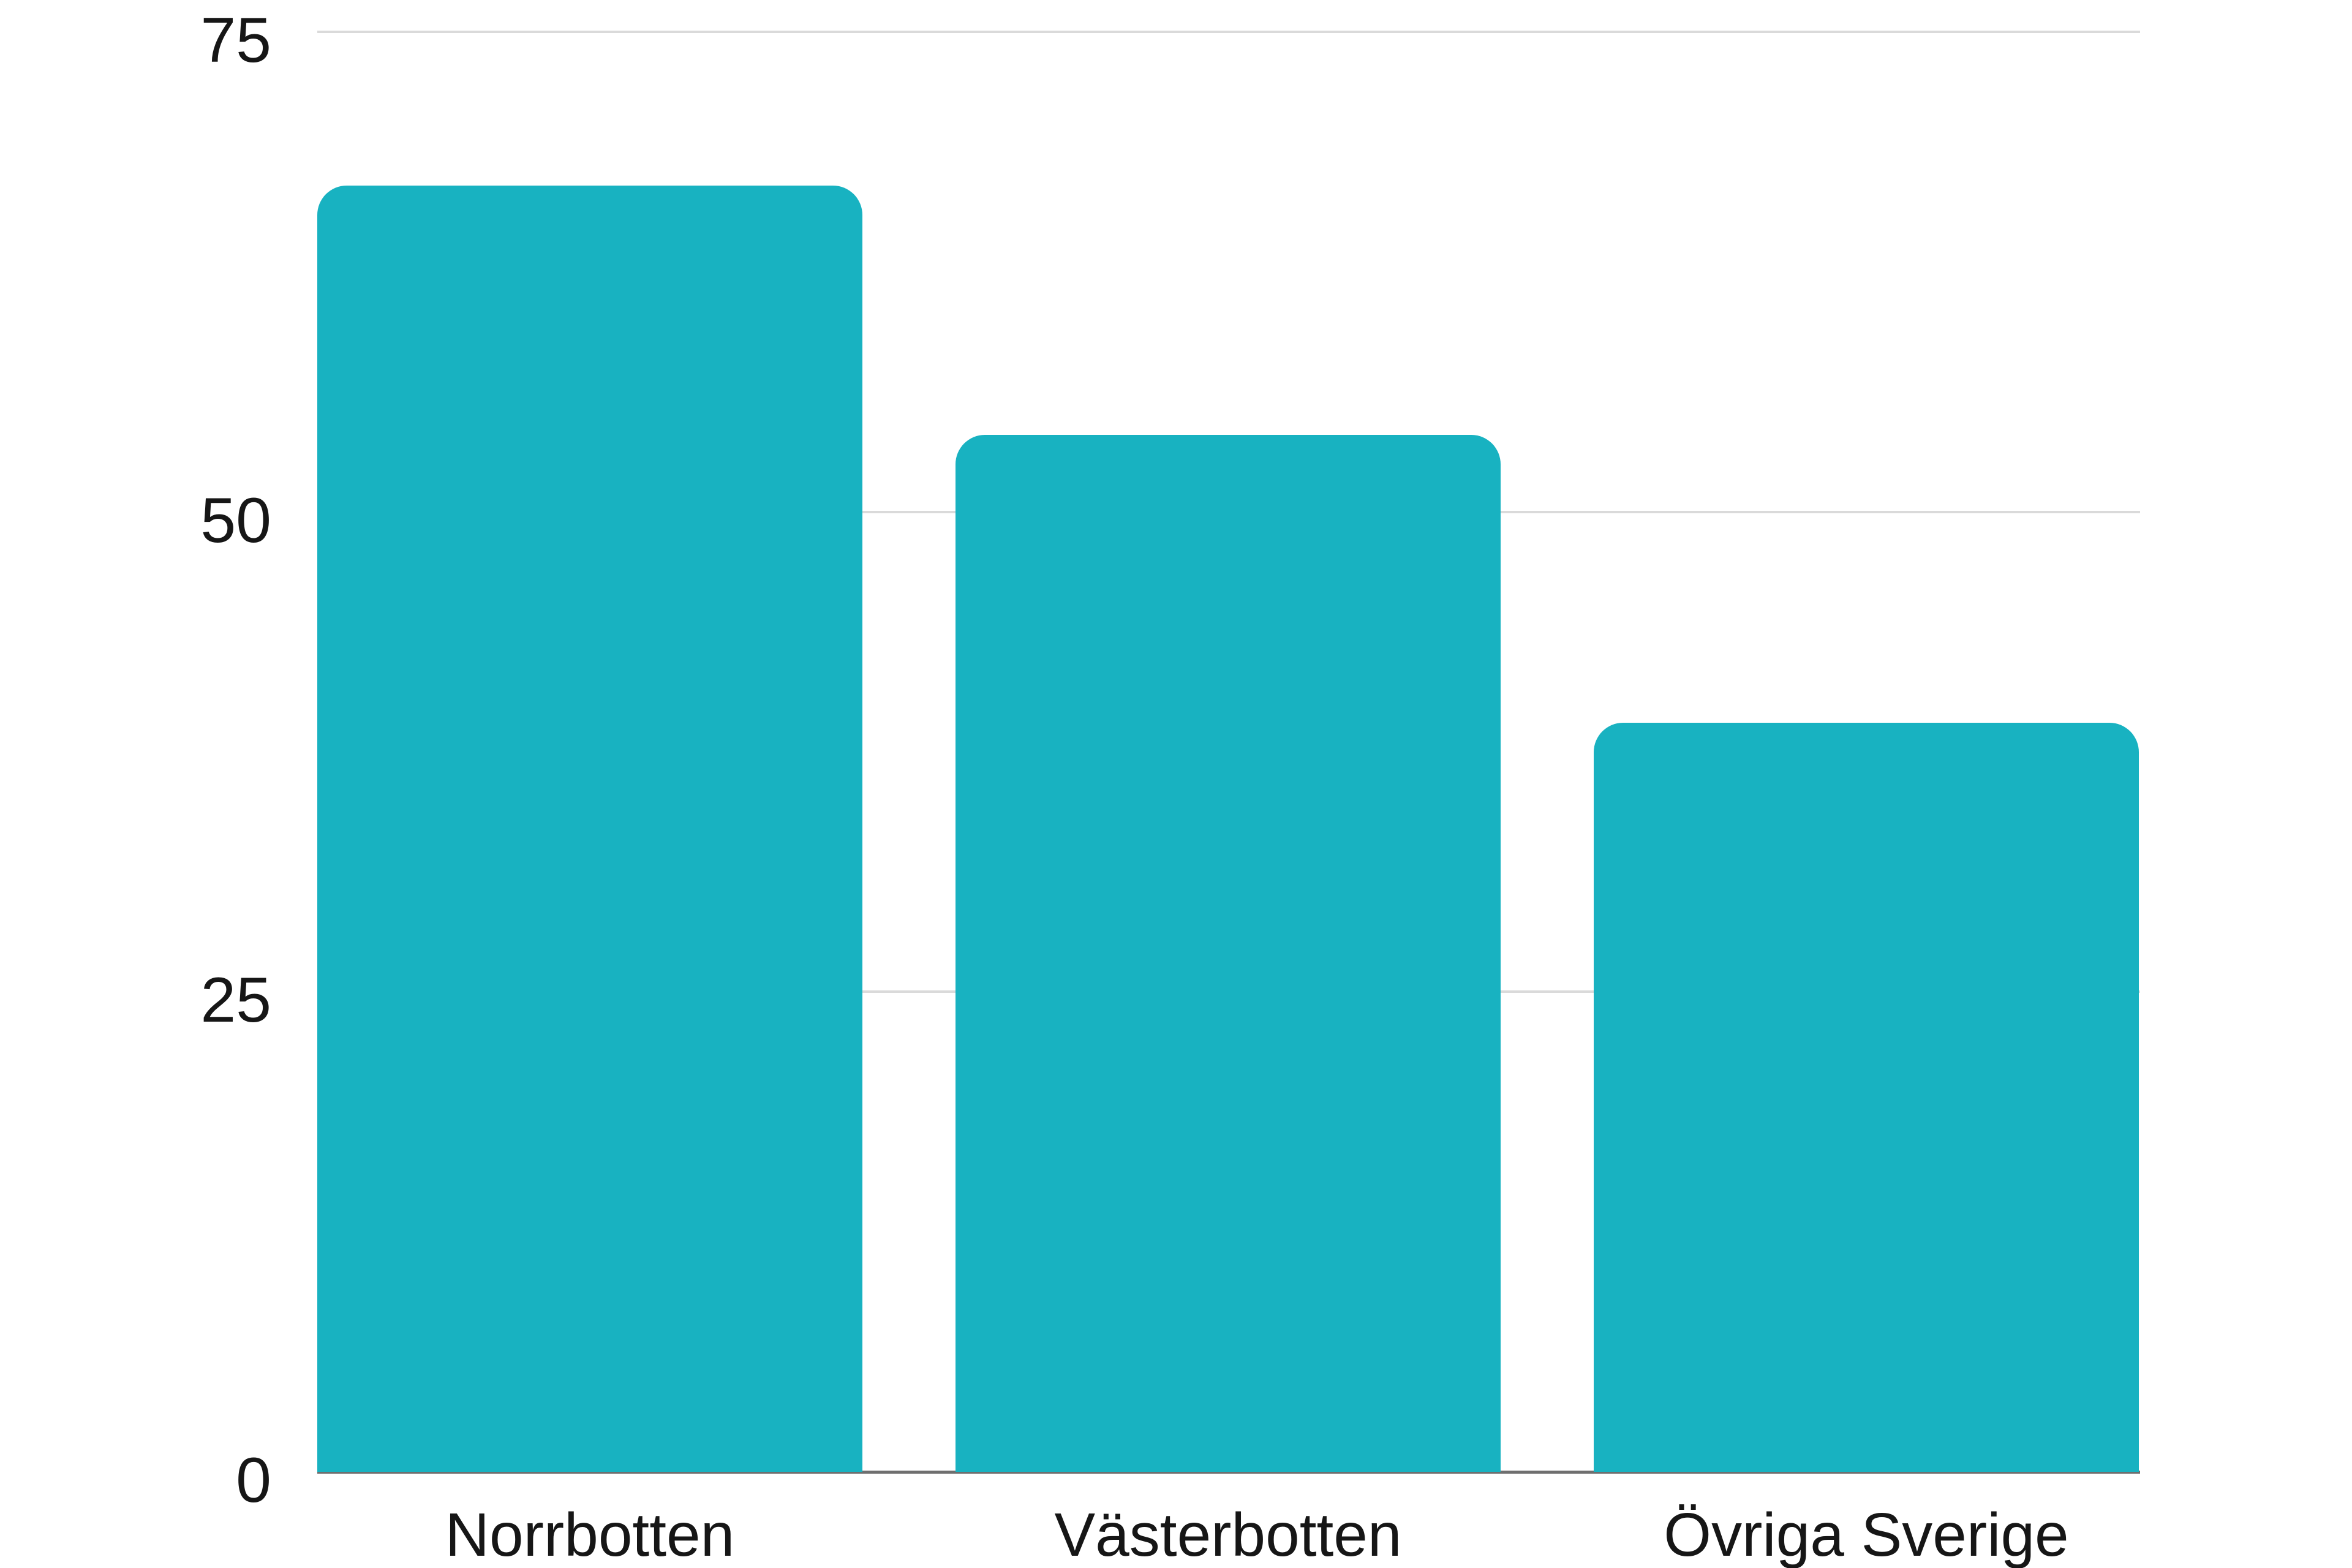 This screenshot has width=2352, height=1568. Describe the element at coordinates (236, 1001) in the screenshot. I see `y-tick-label-25: 25` at that location.